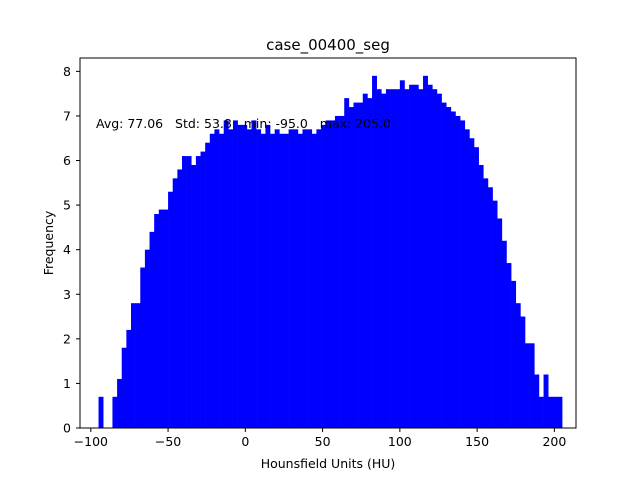  What do you see at coordinates (477, 441) in the screenshot?
I see `x-tick-label: 150` at bounding box center [477, 441].